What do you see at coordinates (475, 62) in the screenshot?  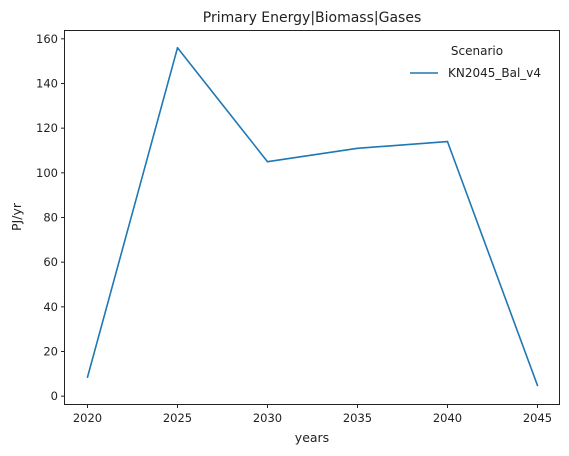 I see `legend: Scenario KN2045_Bal_v4` at bounding box center [475, 62].